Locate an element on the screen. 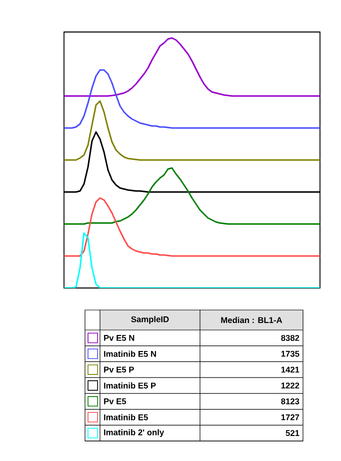 The width and height of the screenshot is (341, 461). text: Median : BL1-A is located at coordinates (251, 320).